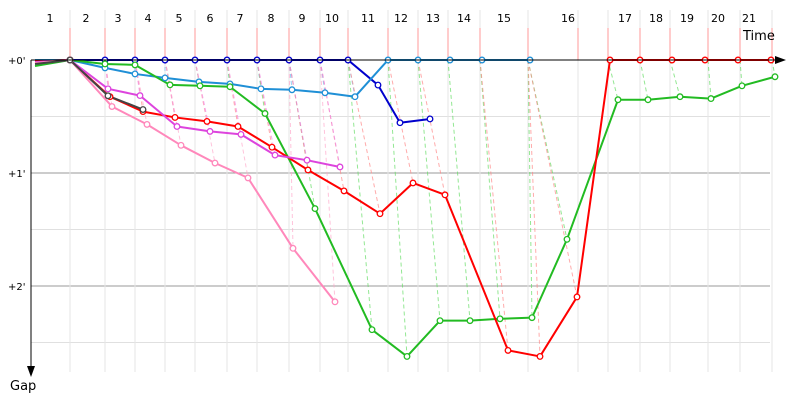  What do you see at coordinates (31, 371) in the screenshot?
I see `y-axis-arrow` at bounding box center [31, 371].